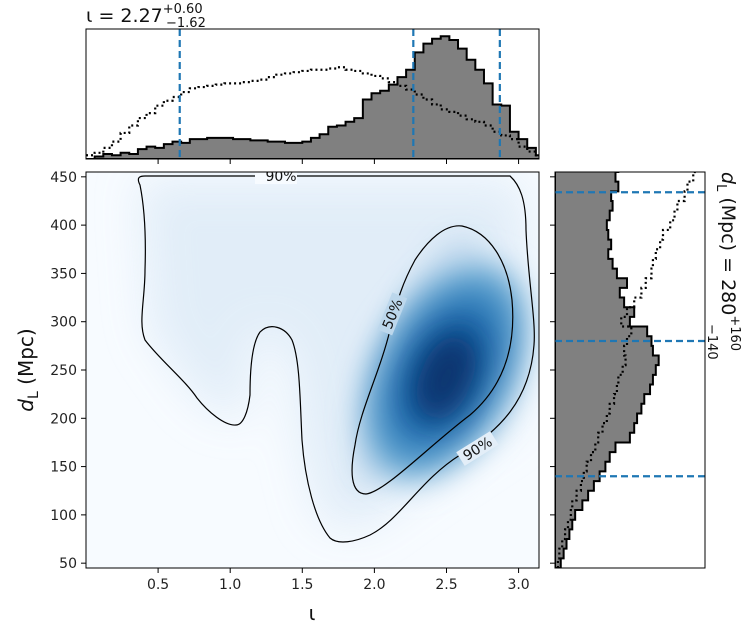  What do you see at coordinates (63, 468) in the screenshot?
I see `y-tick-label: 150` at bounding box center [63, 468].